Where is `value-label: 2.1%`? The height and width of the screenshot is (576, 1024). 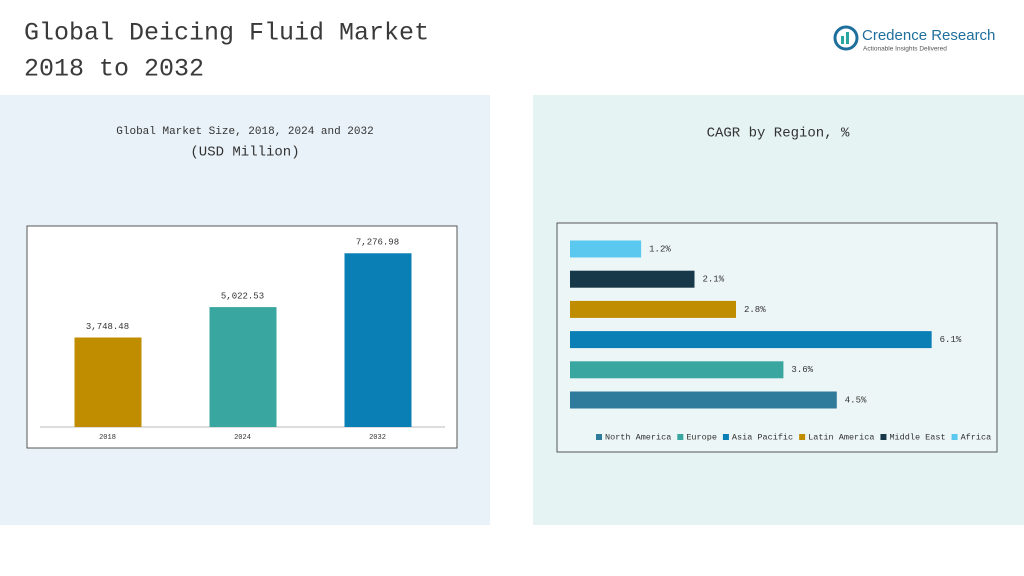 value-label: 2.1% is located at coordinates (714, 280).